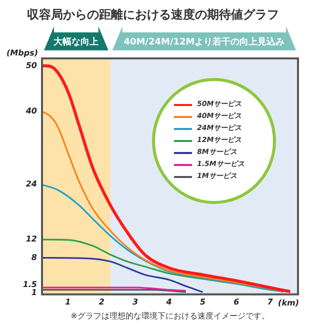 The image size is (320, 324). Describe the element at coordinates (34, 257) in the screenshot. I see `y-tick-label: 8` at that location.